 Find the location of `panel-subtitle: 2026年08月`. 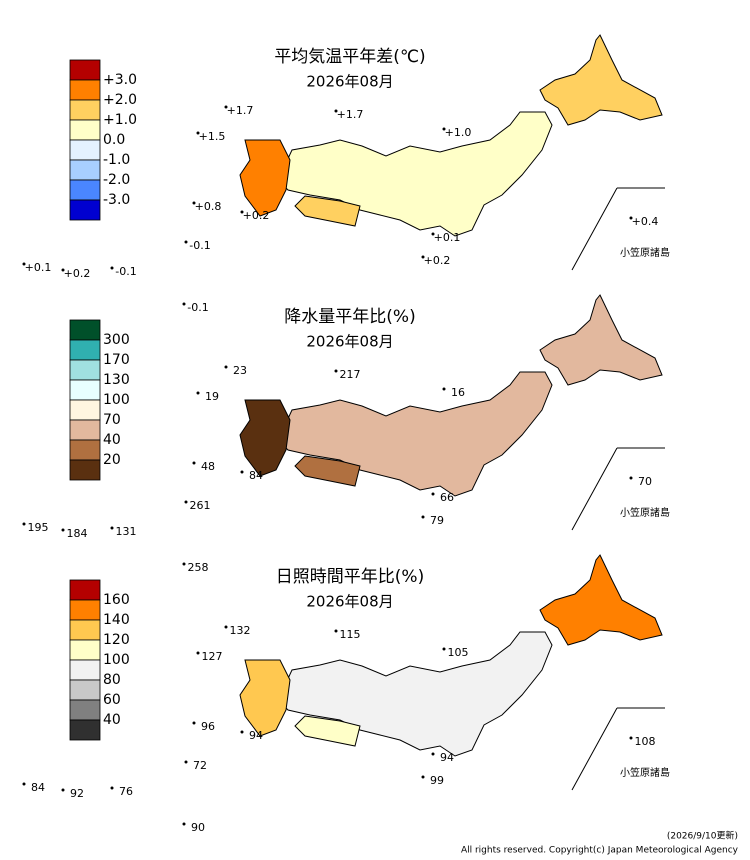

panel-subtitle: 2026年08月 is located at coordinates (349, 602).